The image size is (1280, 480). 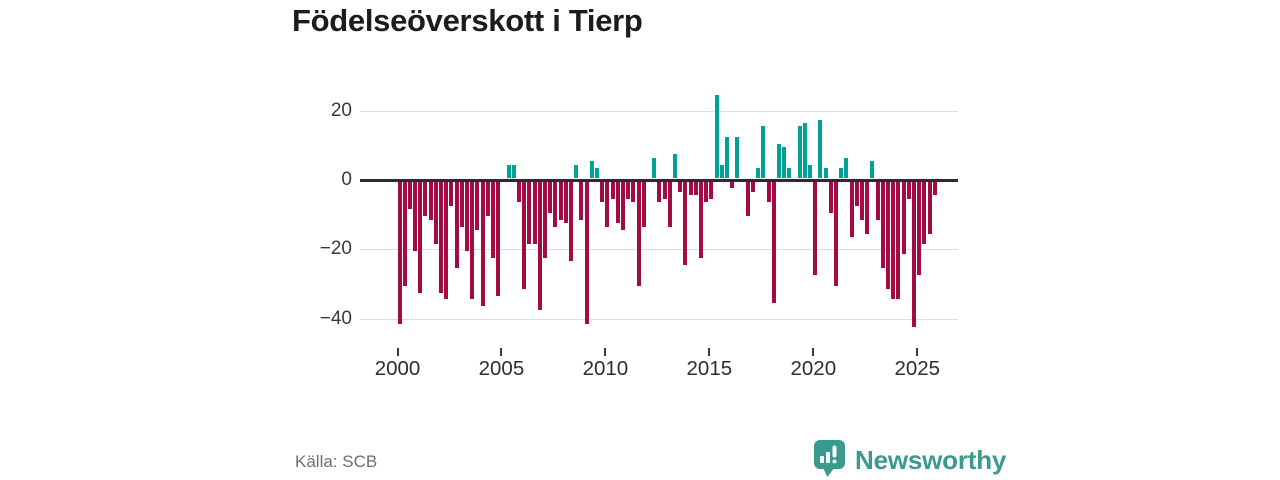 I want to click on bar-2001Q2, so click(x=425, y=199).